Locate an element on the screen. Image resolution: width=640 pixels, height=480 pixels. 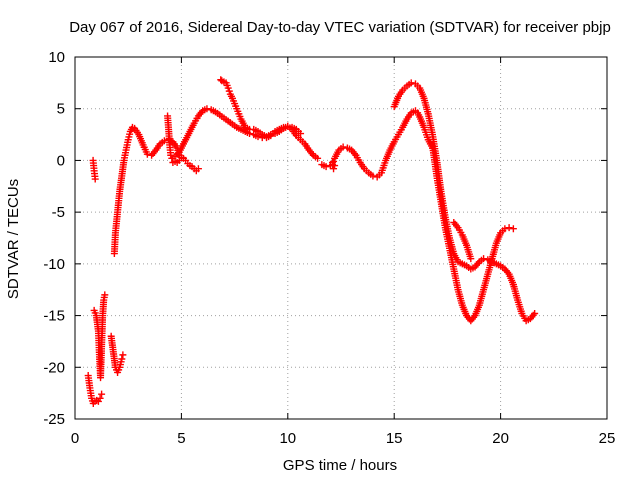
x-tick-label: 0 is located at coordinates (75, 438).